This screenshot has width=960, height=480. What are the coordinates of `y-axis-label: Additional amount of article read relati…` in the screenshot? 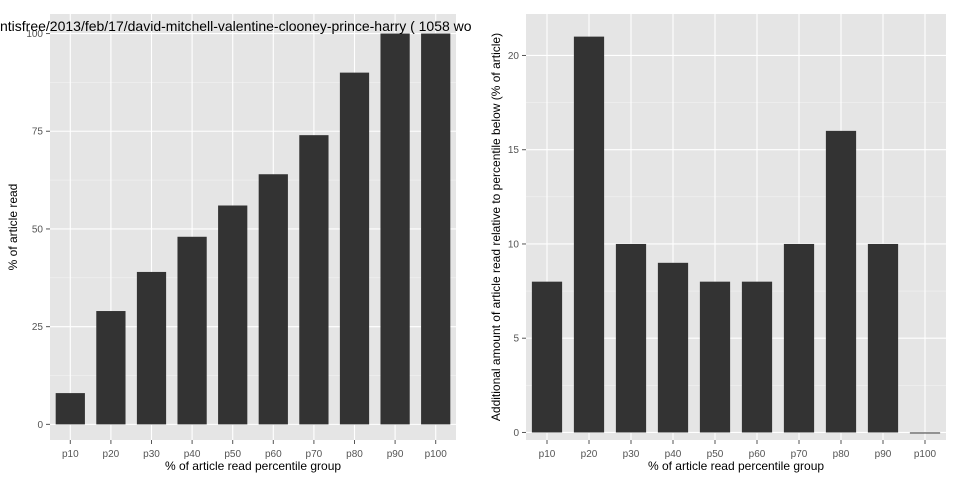 It's located at (496, 227).